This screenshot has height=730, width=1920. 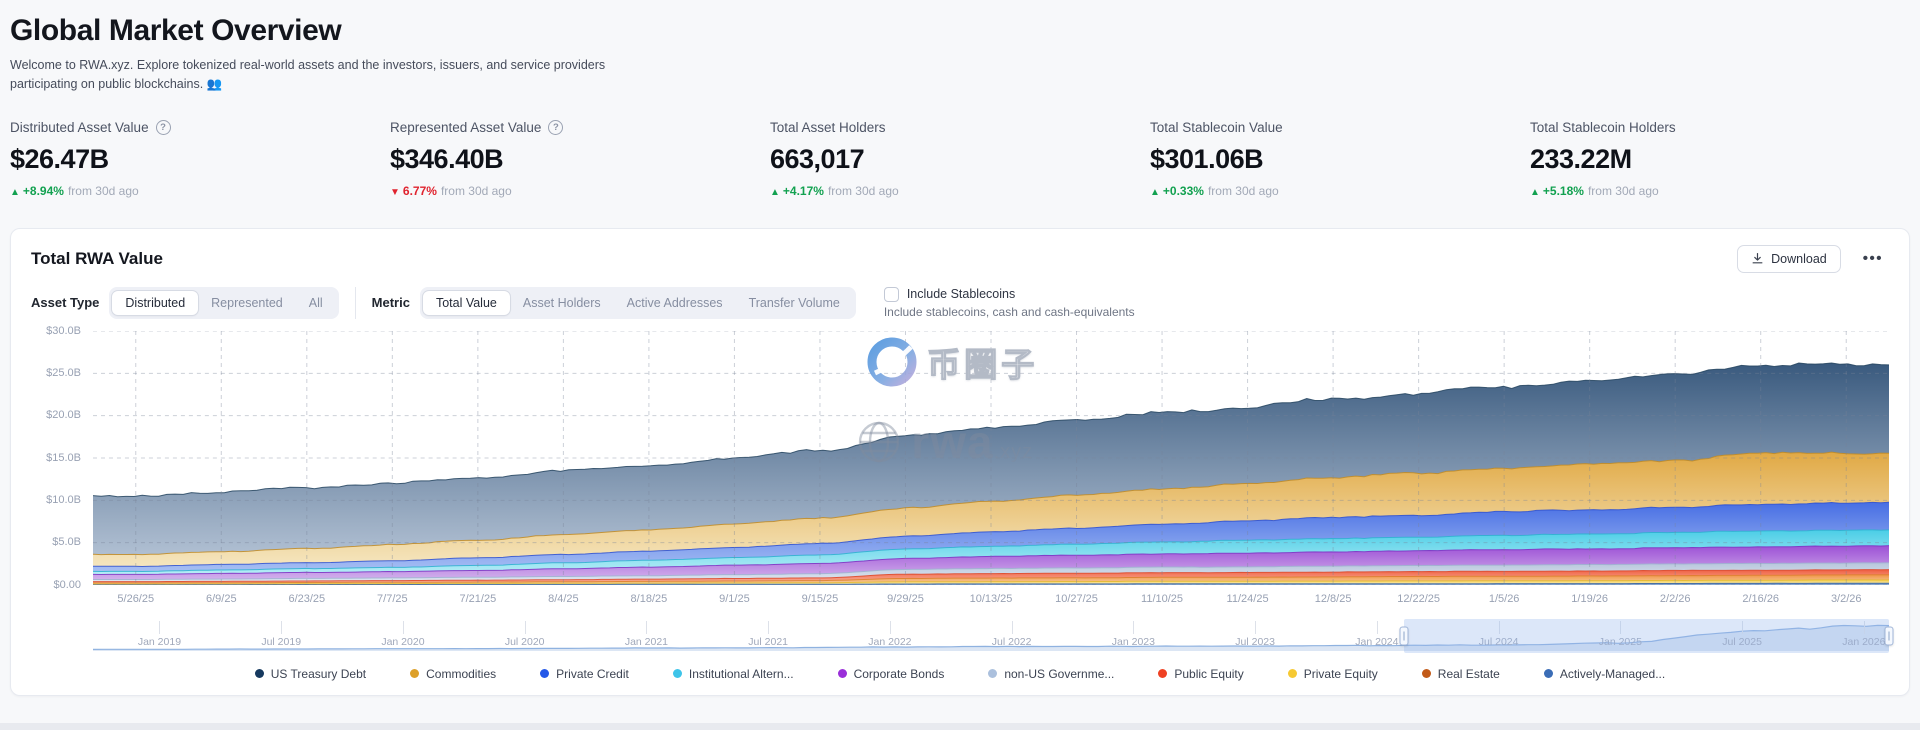 What do you see at coordinates (1163, 673) in the screenshot?
I see `legend-dot-public-equity` at bounding box center [1163, 673].